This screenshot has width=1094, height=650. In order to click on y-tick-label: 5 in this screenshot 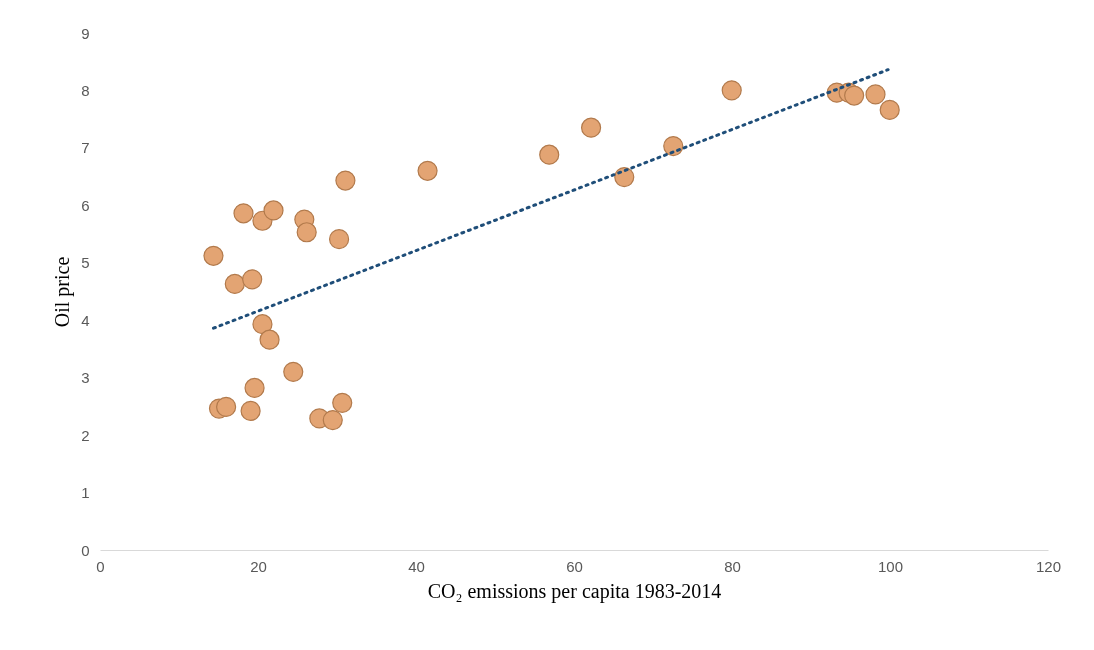, I will do `click(85, 263)`.